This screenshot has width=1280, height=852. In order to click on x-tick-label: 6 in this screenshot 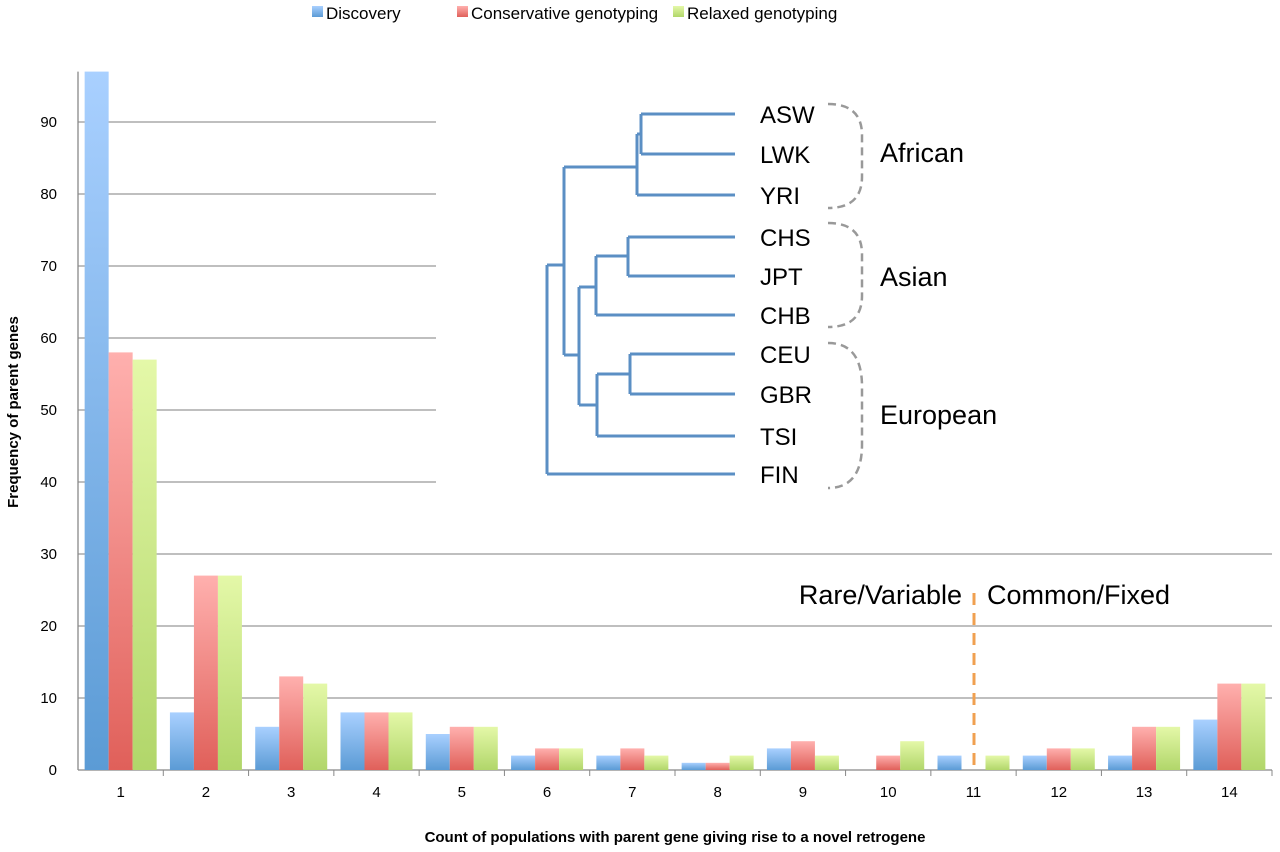, I will do `click(547, 792)`.